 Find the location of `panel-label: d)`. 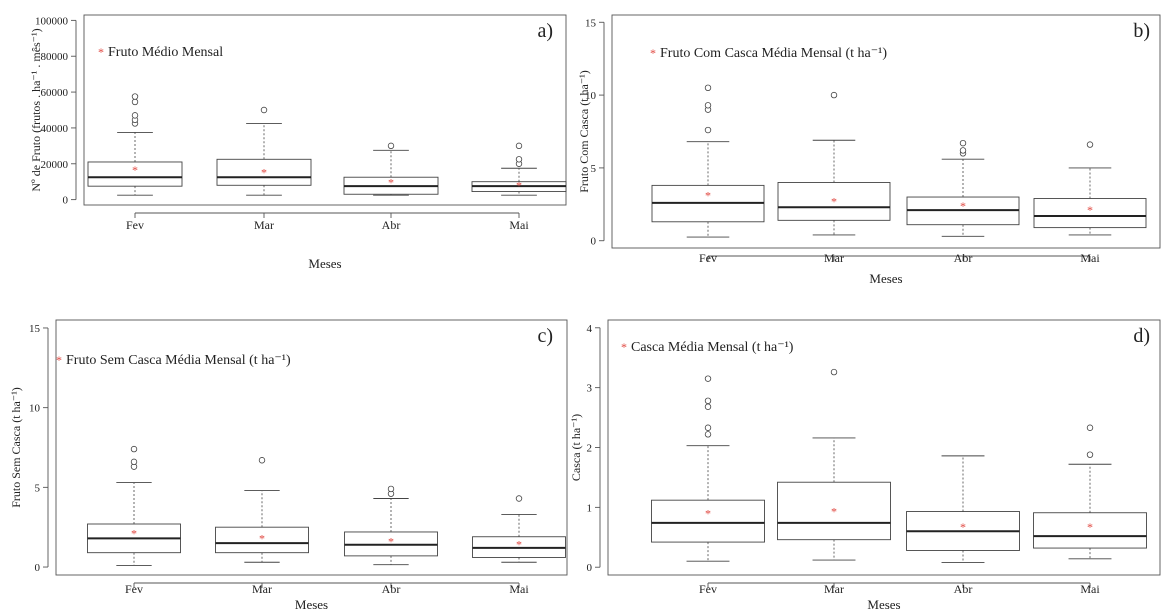

panel-label: d) is located at coordinates (1141, 336).